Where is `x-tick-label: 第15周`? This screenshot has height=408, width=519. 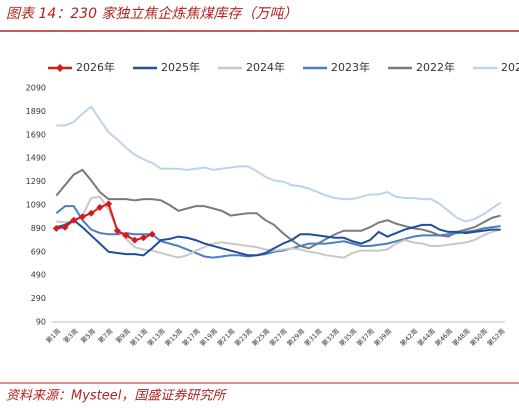 x-tick-label: 第15周 is located at coordinates (173, 336).